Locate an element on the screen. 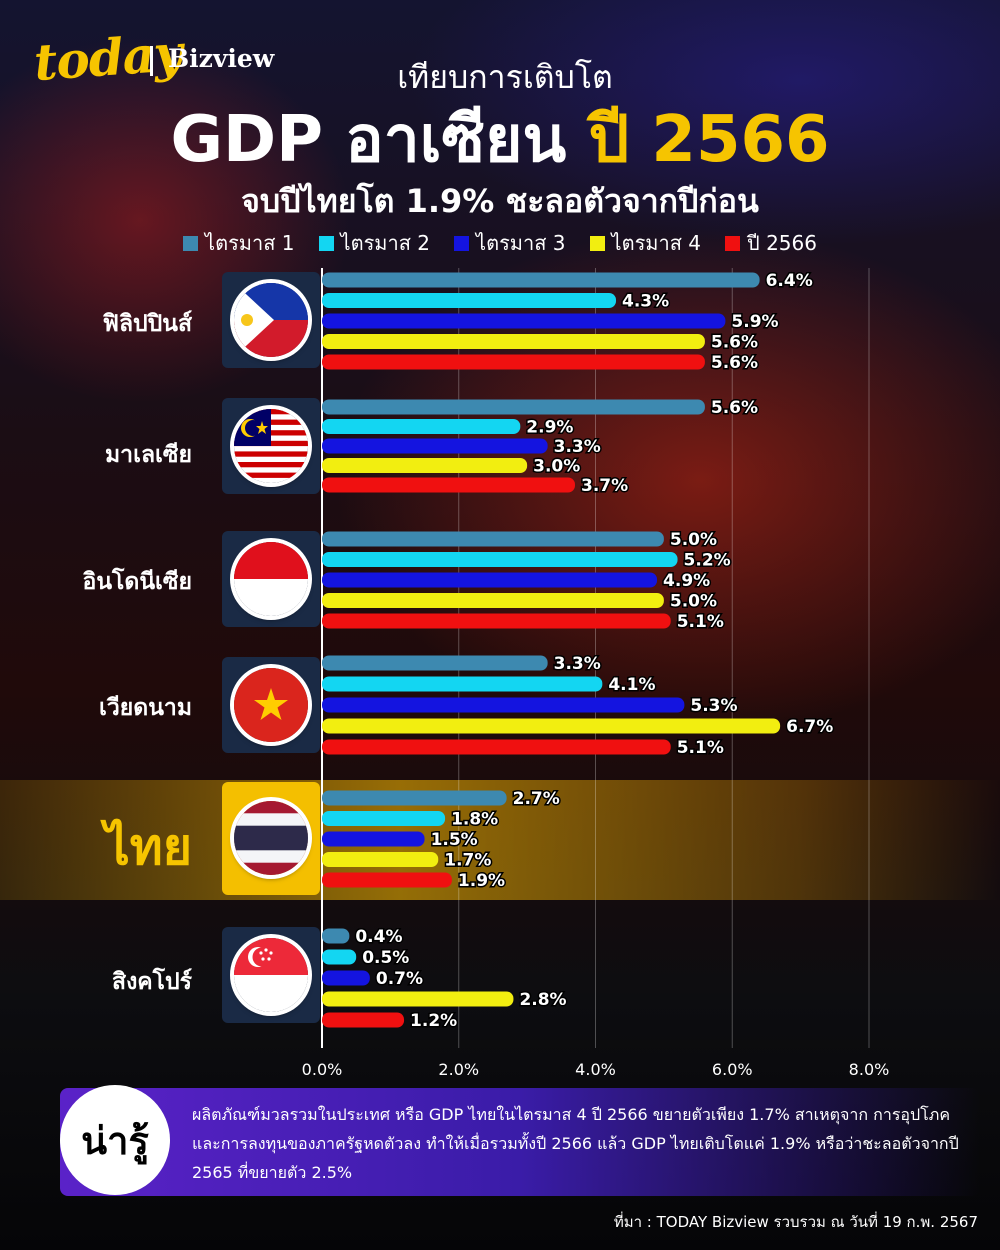 The width and height of the screenshot is (1000, 1250). legend-swatch-year is located at coordinates (733, 243).